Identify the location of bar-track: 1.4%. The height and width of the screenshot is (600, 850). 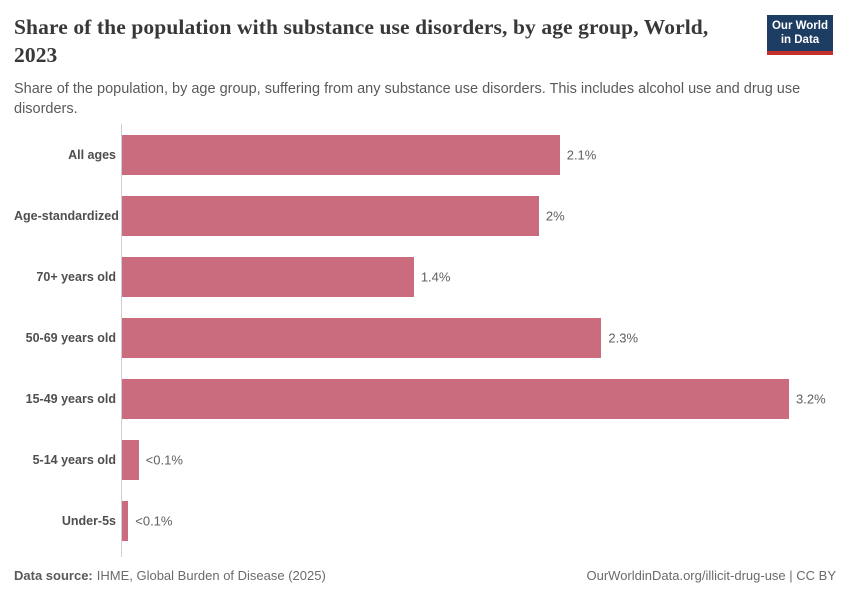
(478, 276).